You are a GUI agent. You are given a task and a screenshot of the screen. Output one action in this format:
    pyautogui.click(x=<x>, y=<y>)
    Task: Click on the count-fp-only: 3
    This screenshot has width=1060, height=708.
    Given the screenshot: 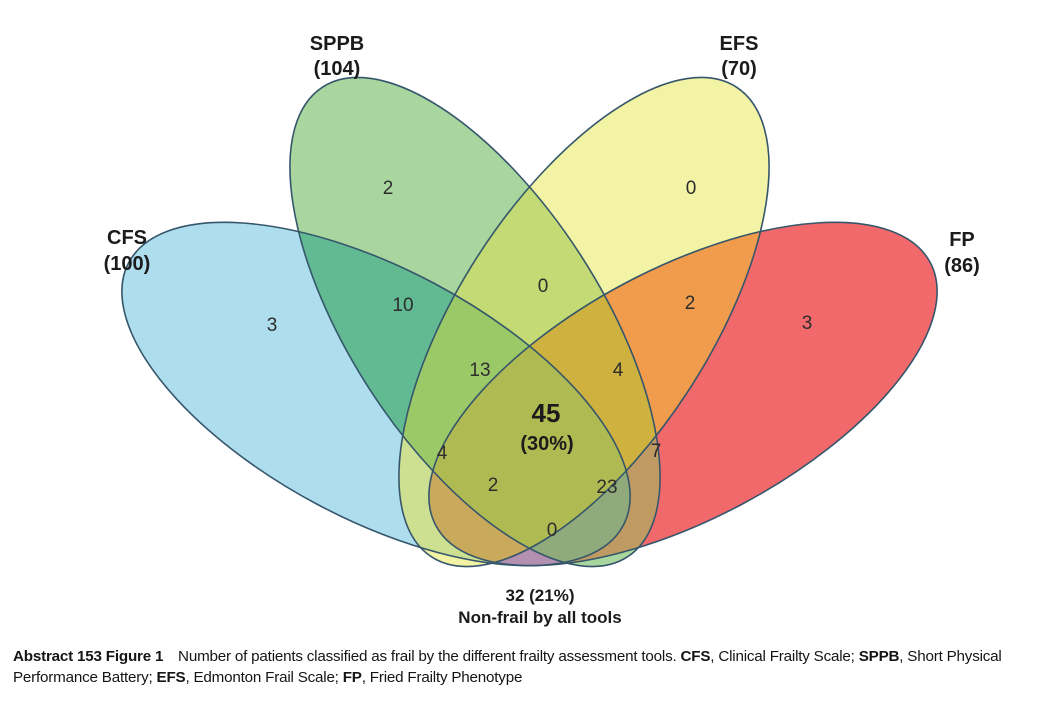 What is the action you would take?
    pyautogui.click(x=807, y=323)
    